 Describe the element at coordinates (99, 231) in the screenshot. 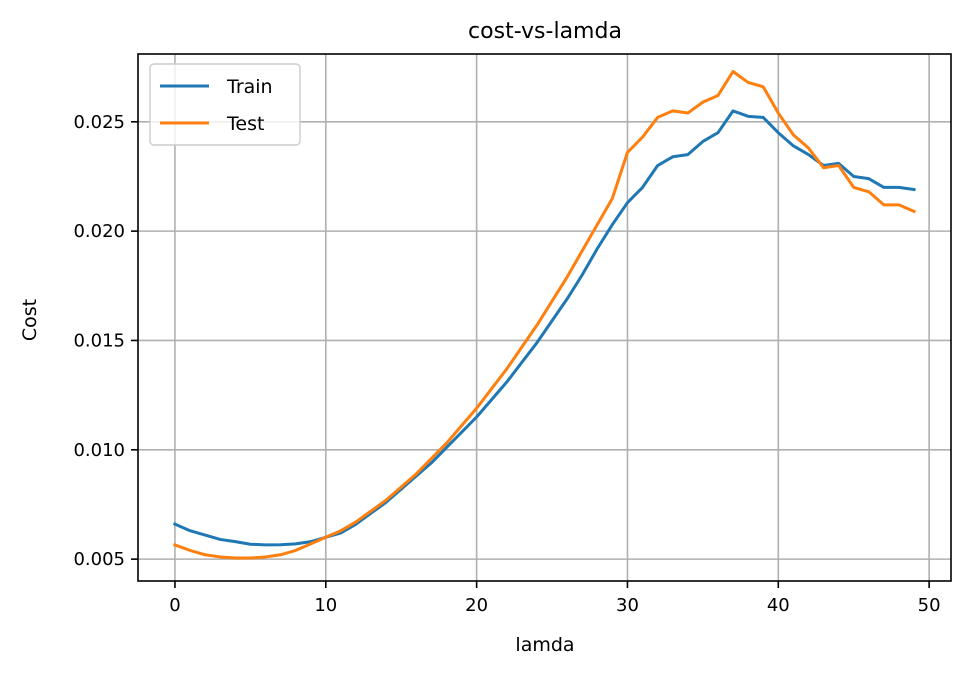

I see `y-tick-label: 0.020` at that location.